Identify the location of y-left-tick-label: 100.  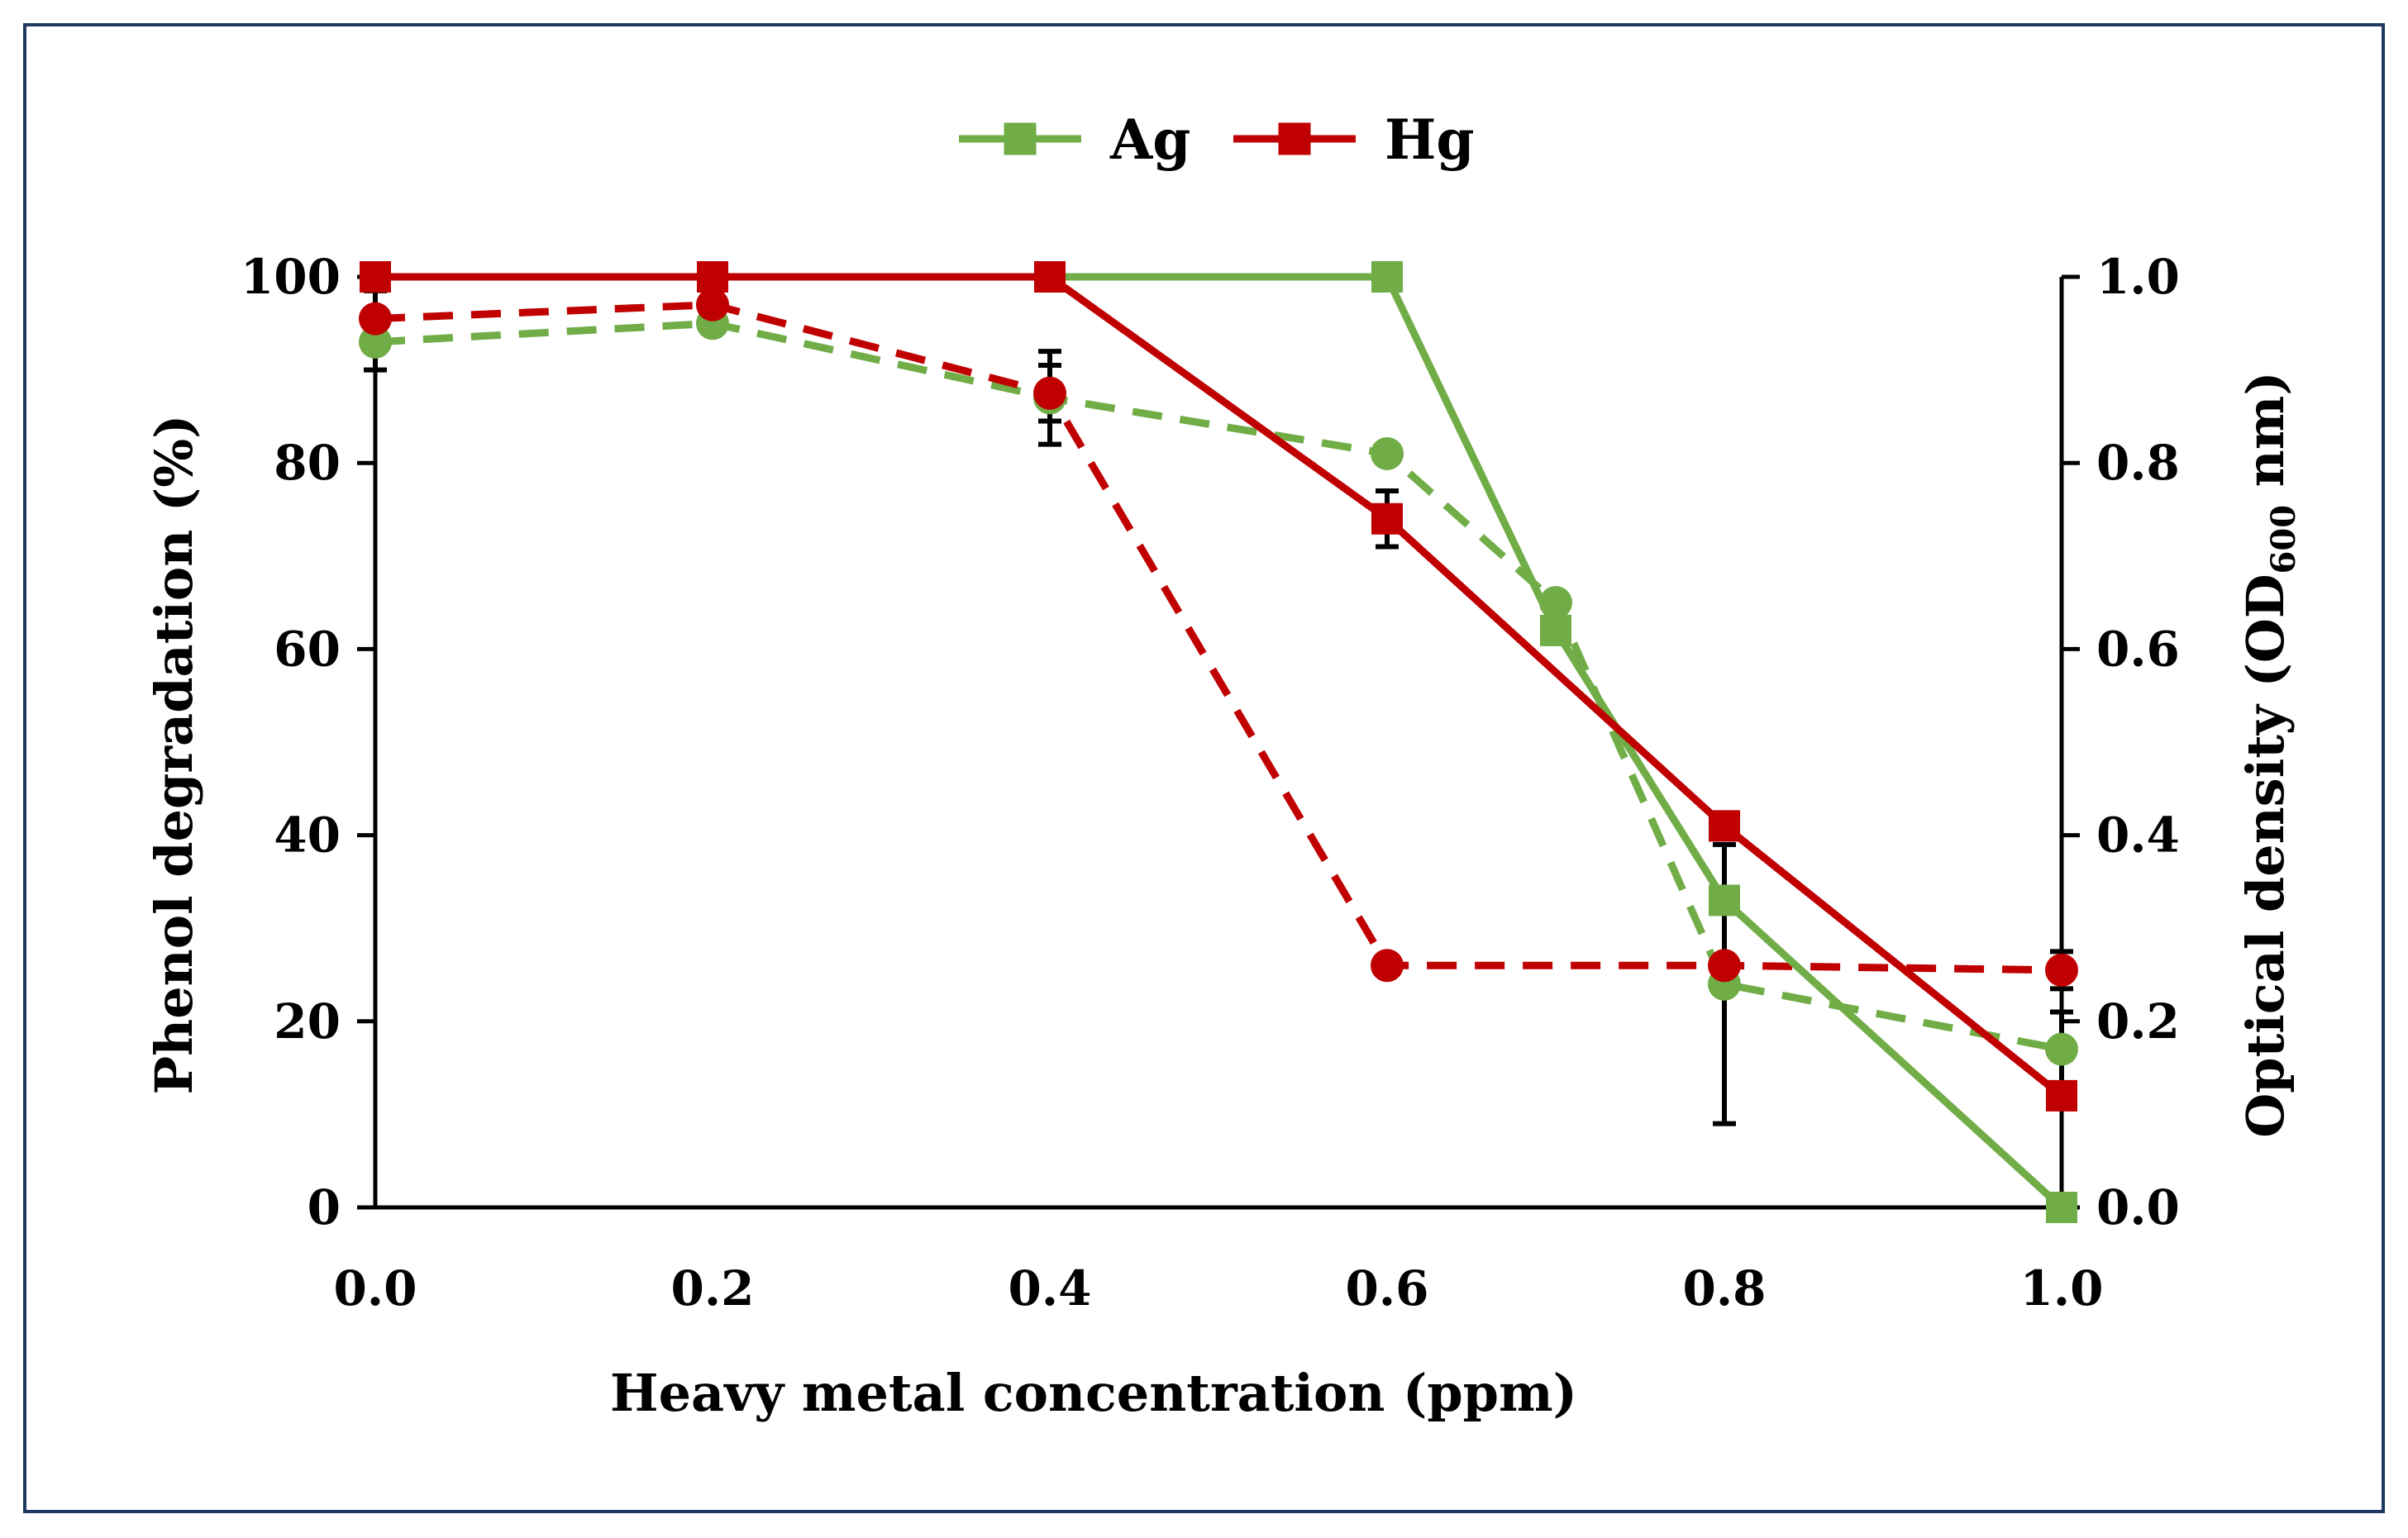
(291, 277).